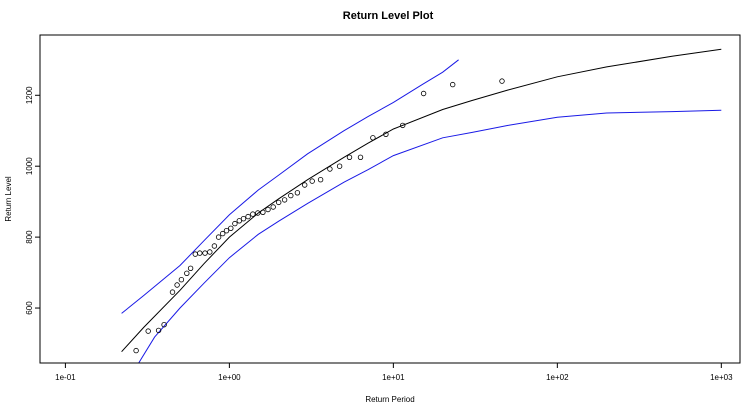 Image resolution: width=750 pixels, height=407 pixels. Describe the element at coordinates (721, 377) in the screenshot. I see `x-tick-label: 1e+03` at that location.